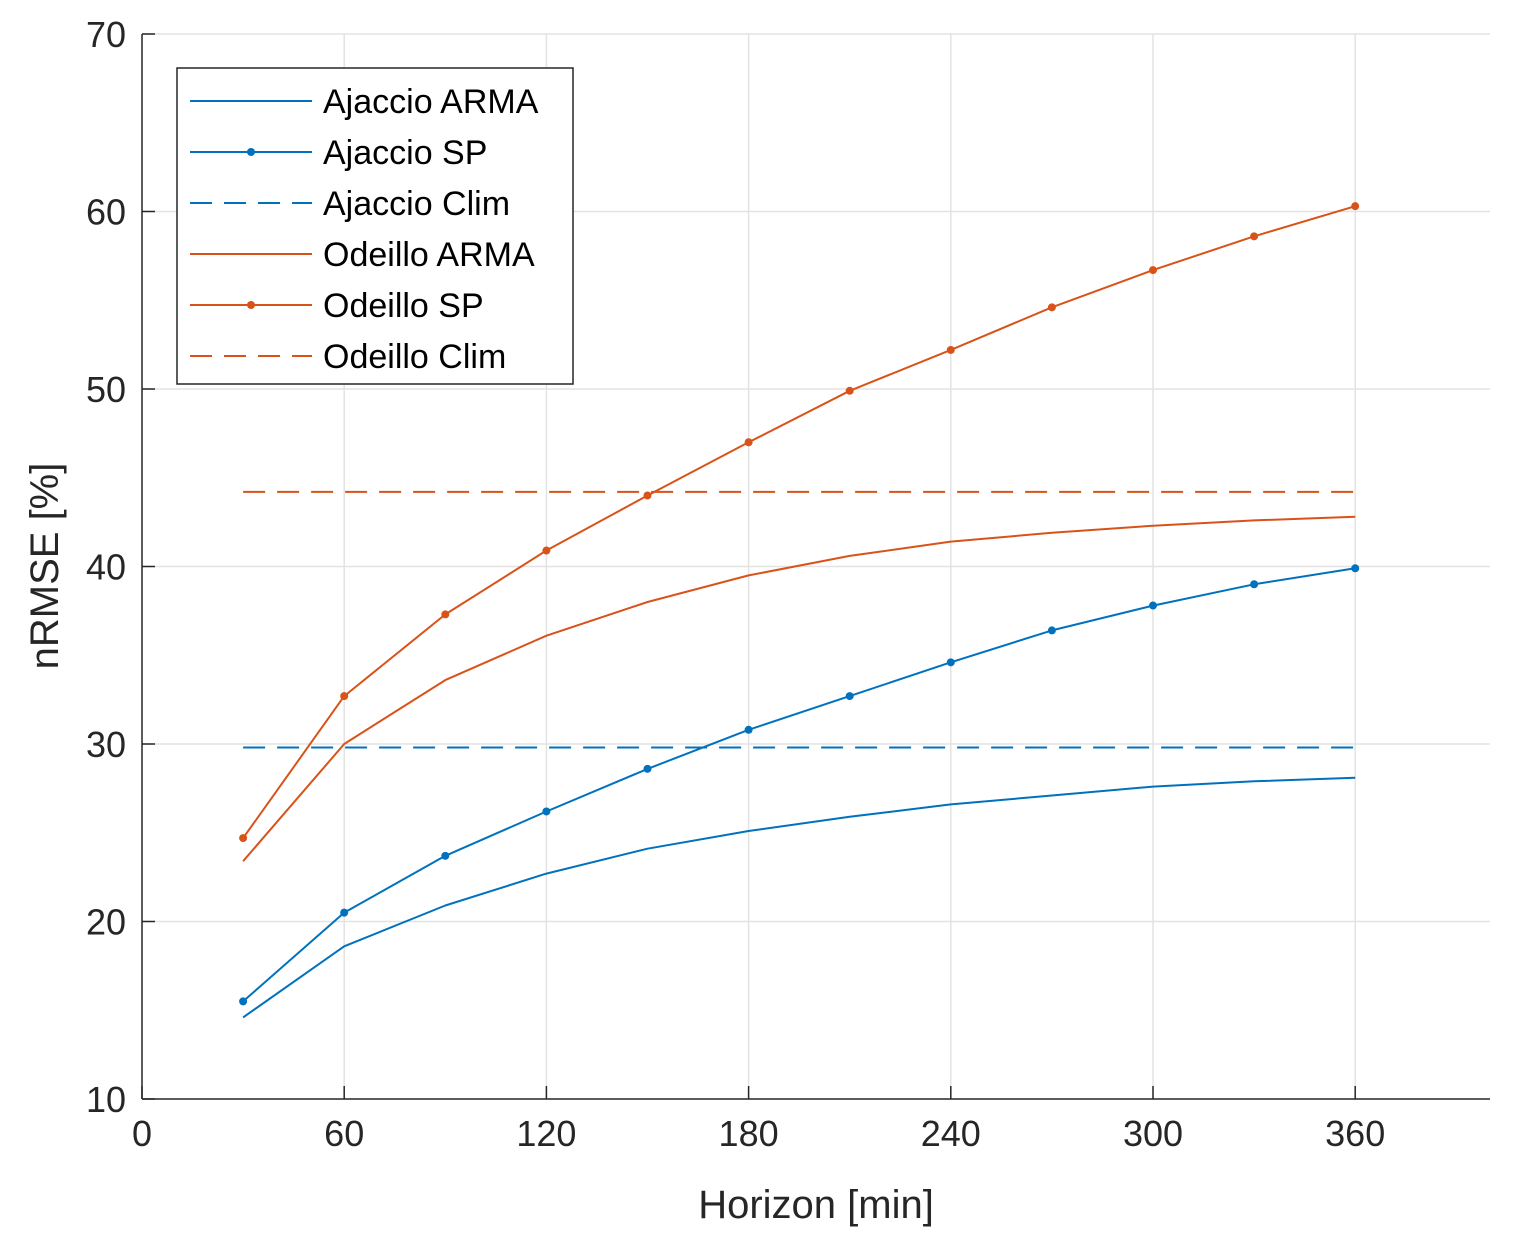 The height and width of the screenshot is (1246, 1517). Describe the element at coordinates (403, 306) in the screenshot. I see `legend-label-odeillo-sp: Odeillo SP` at that location.